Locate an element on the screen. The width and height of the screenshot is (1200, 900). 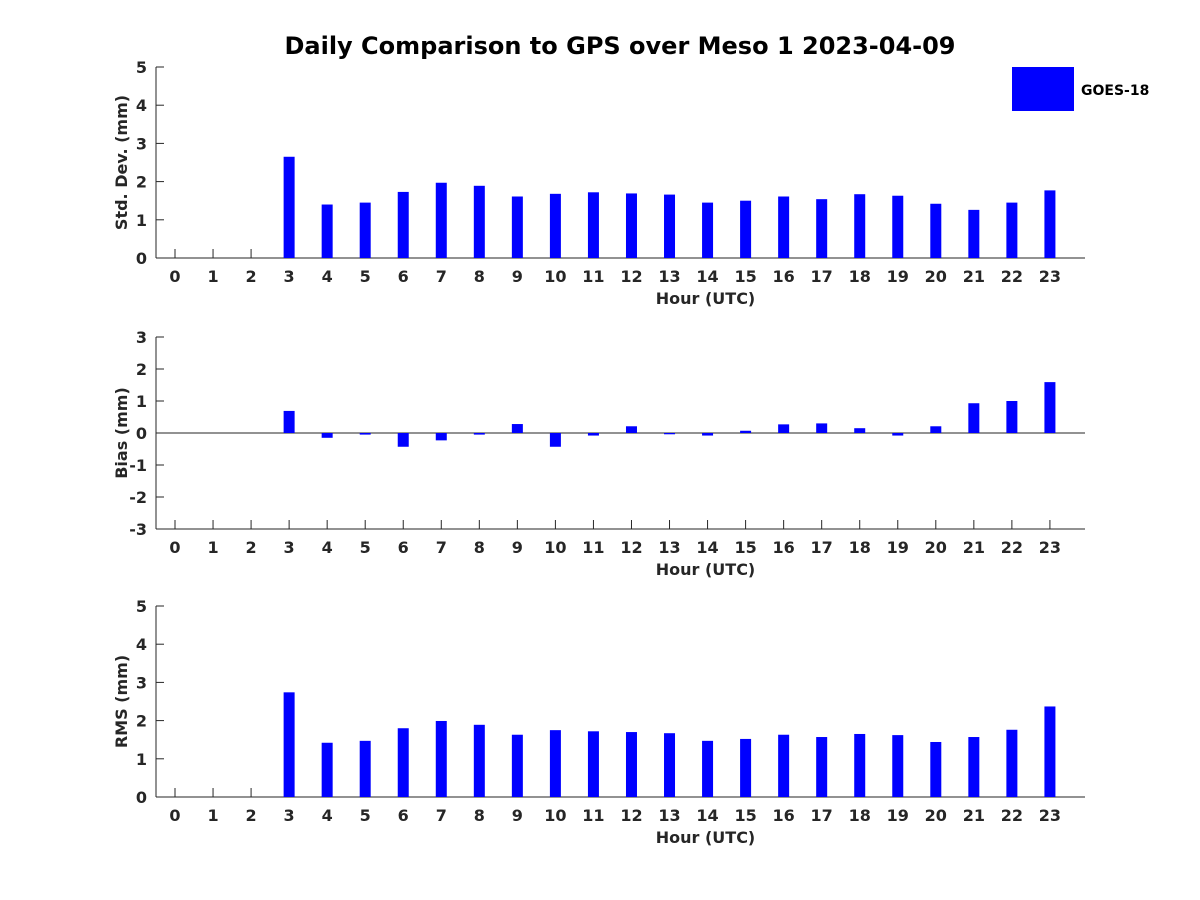
legend: GOES-18 is located at coordinates (1080, 89).